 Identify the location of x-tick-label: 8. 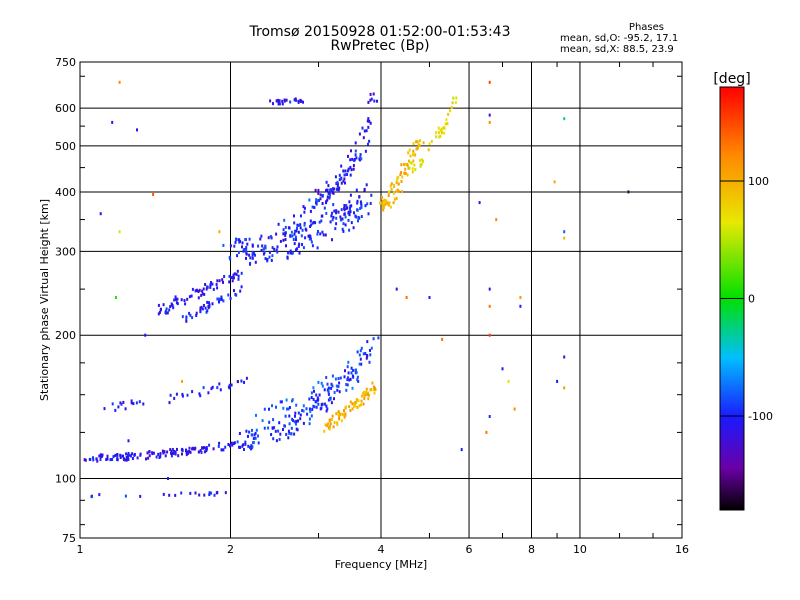
(531, 549).